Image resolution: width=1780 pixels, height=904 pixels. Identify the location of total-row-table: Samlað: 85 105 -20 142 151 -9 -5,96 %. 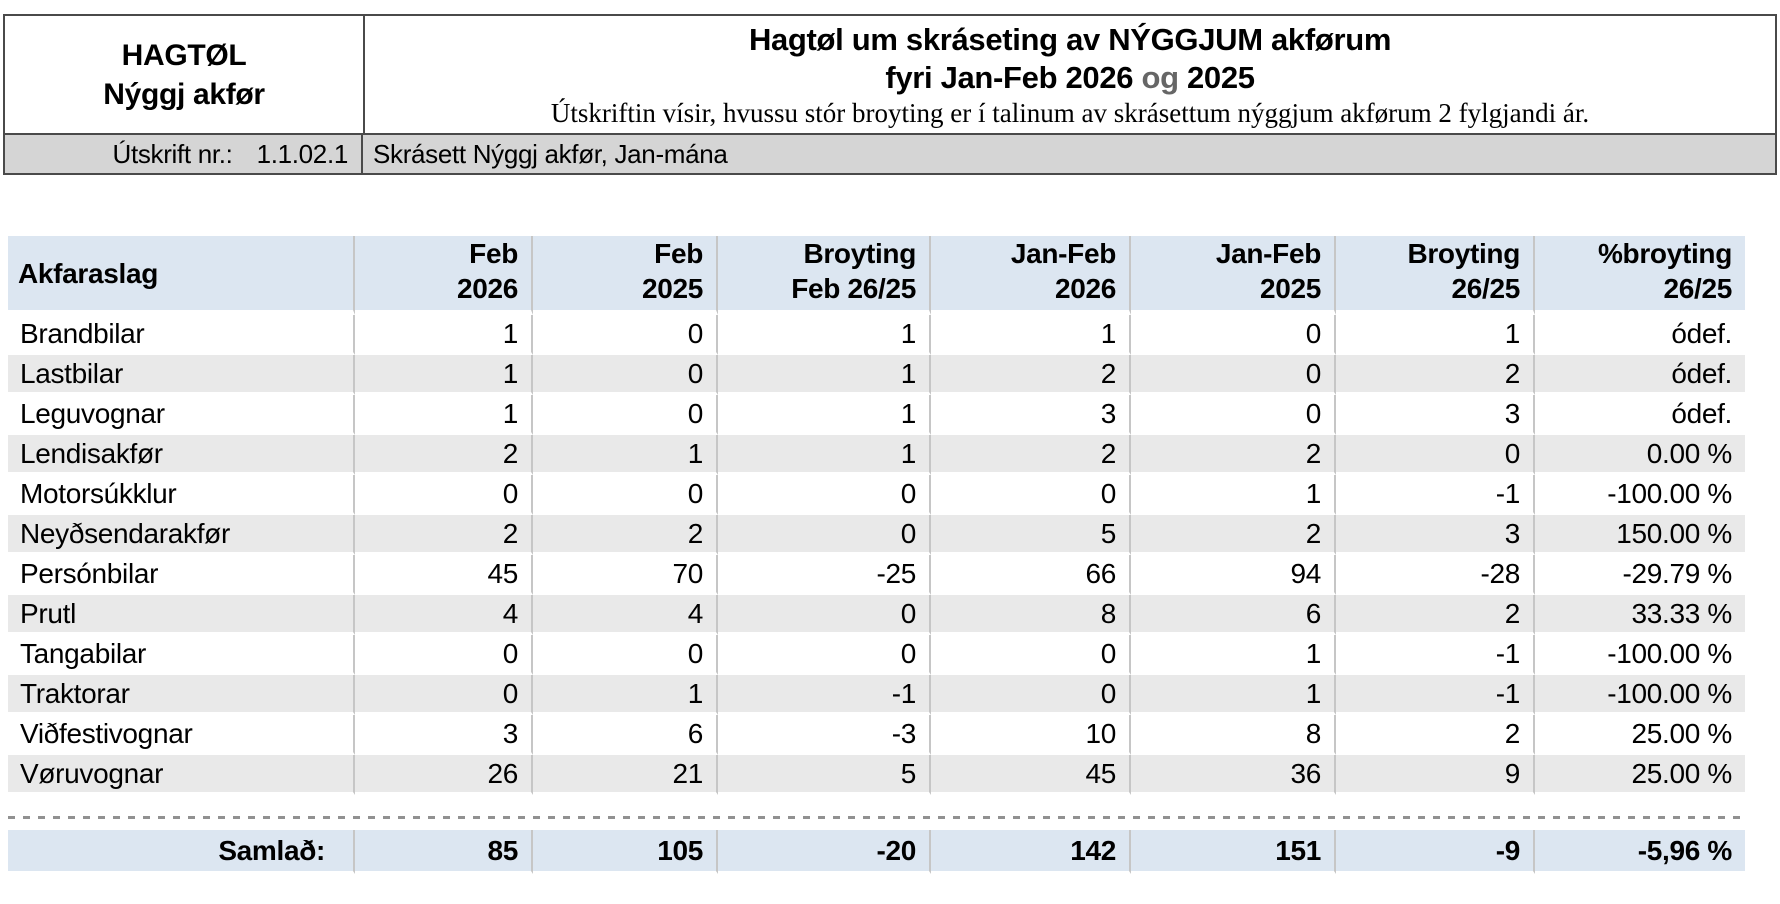
(876, 852).